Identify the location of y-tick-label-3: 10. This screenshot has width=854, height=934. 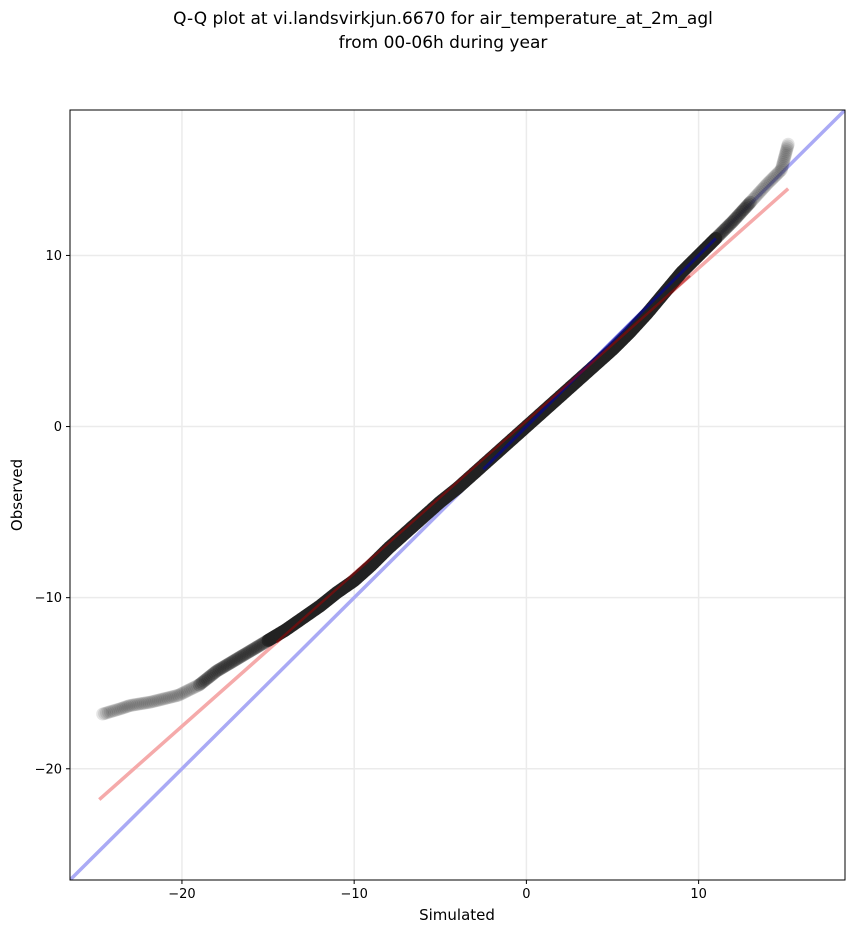
(53, 256).